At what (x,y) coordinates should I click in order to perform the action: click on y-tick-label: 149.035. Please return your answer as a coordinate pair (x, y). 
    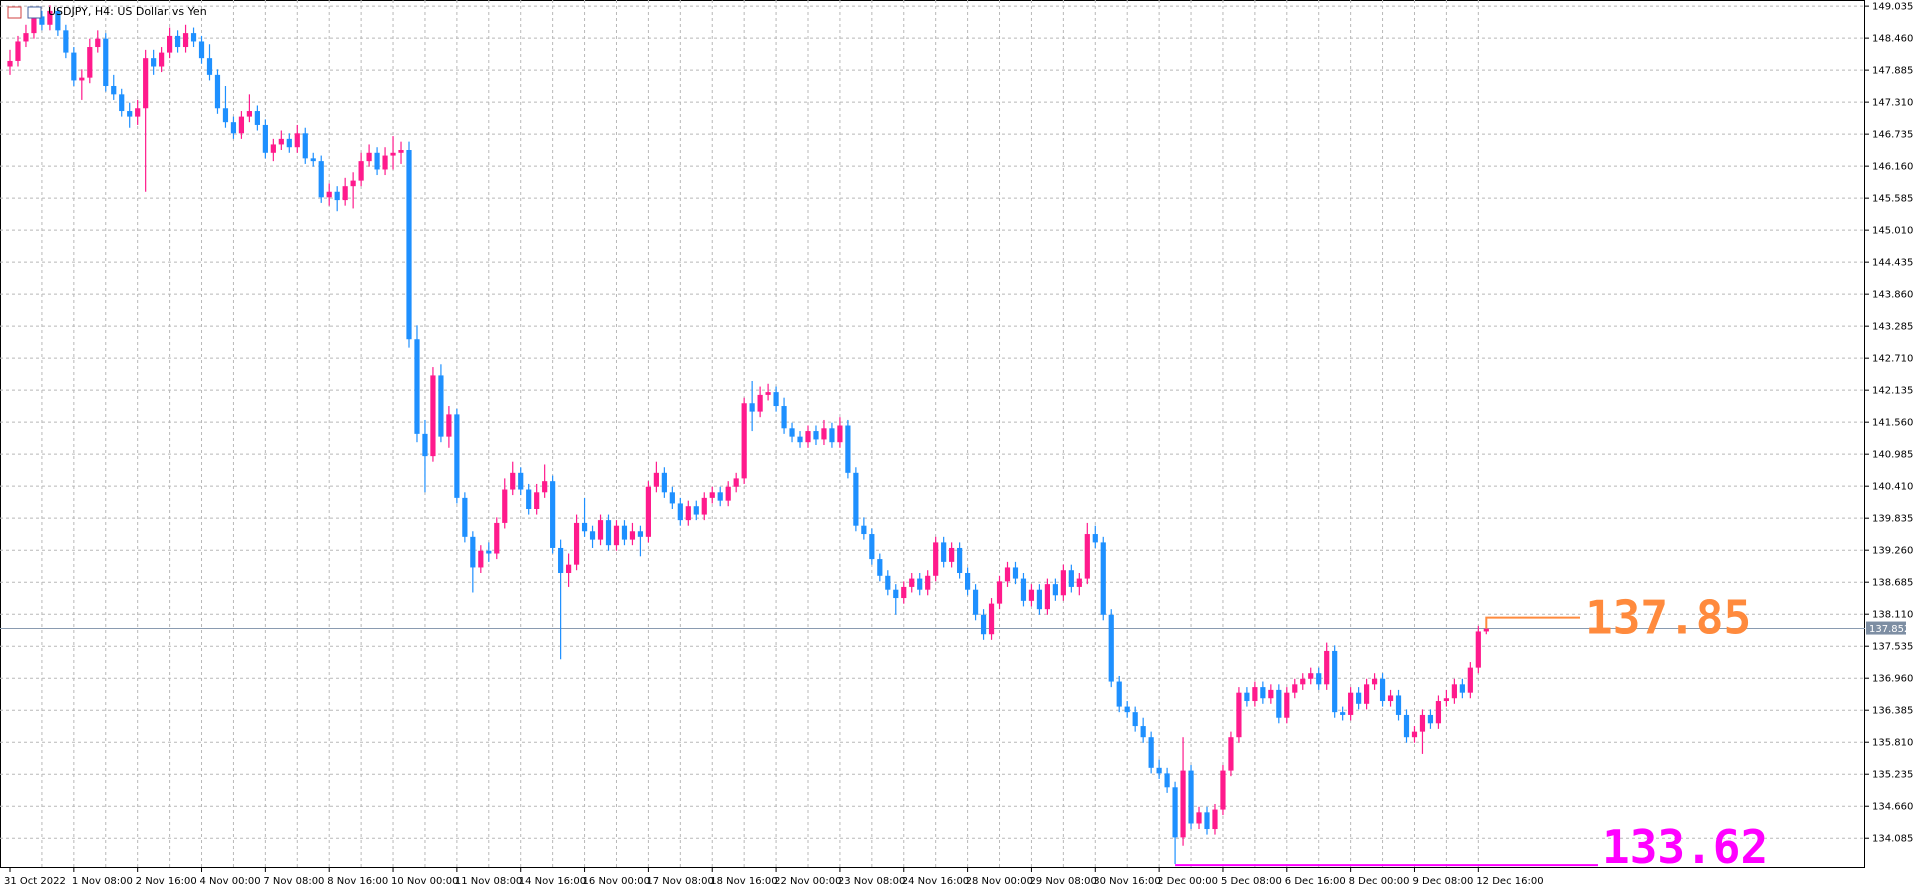
    Looking at the image, I should click on (1892, 7).